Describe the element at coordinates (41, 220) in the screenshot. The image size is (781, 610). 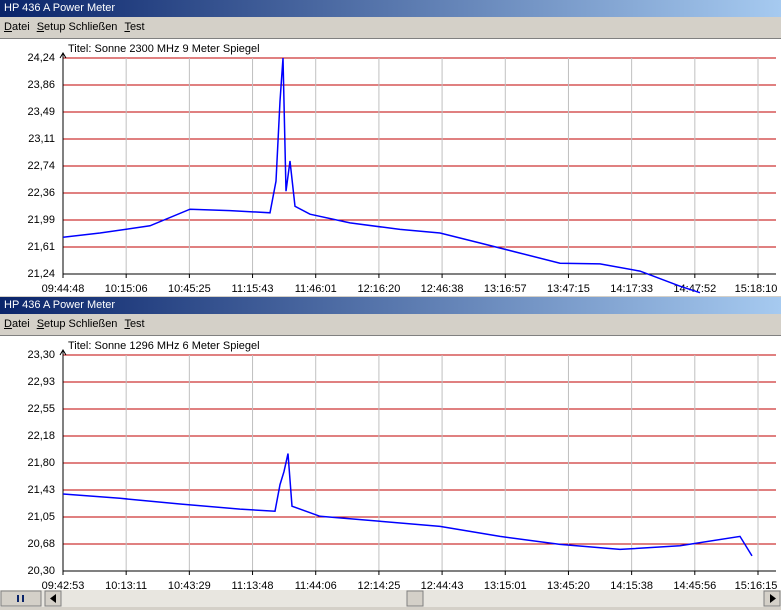
I see `y-tick-label: 21,99` at that location.